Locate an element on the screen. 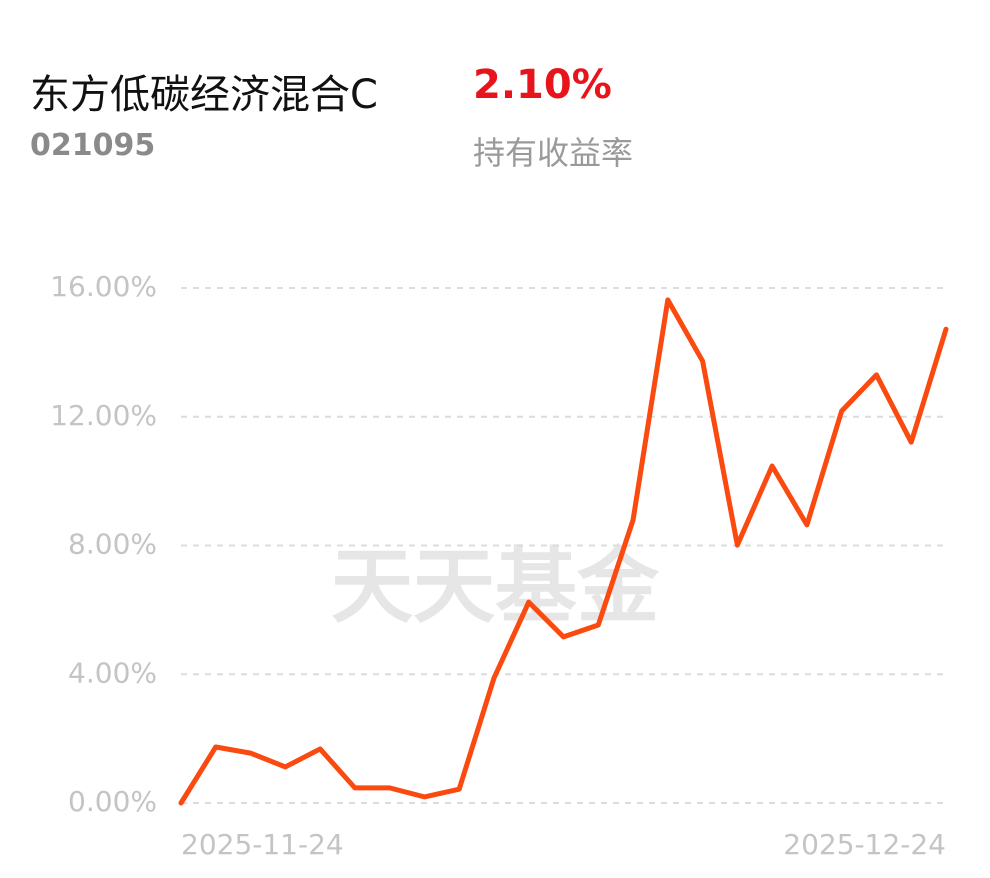  fund-name: 东方低碳经济混合C is located at coordinates (204, 95).